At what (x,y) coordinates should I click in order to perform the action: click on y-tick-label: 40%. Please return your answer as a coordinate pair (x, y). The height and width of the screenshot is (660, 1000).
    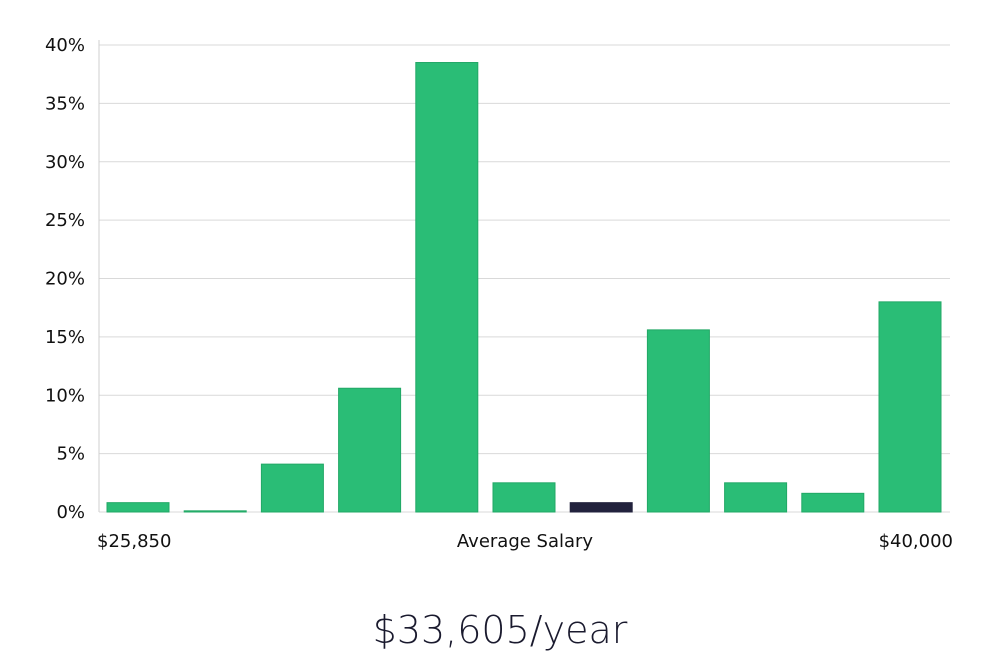
    Looking at the image, I should click on (65, 45).